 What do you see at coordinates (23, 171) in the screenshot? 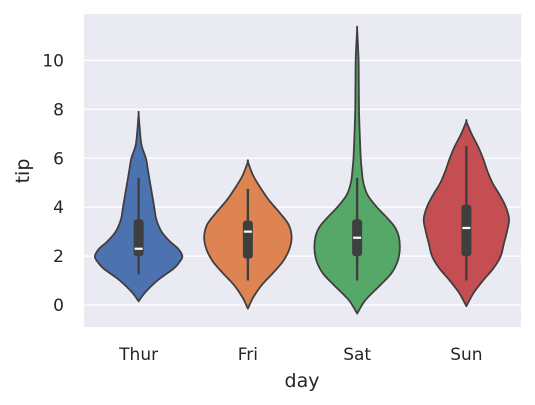
I see `y-axis-title: tip` at bounding box center [23, 171].